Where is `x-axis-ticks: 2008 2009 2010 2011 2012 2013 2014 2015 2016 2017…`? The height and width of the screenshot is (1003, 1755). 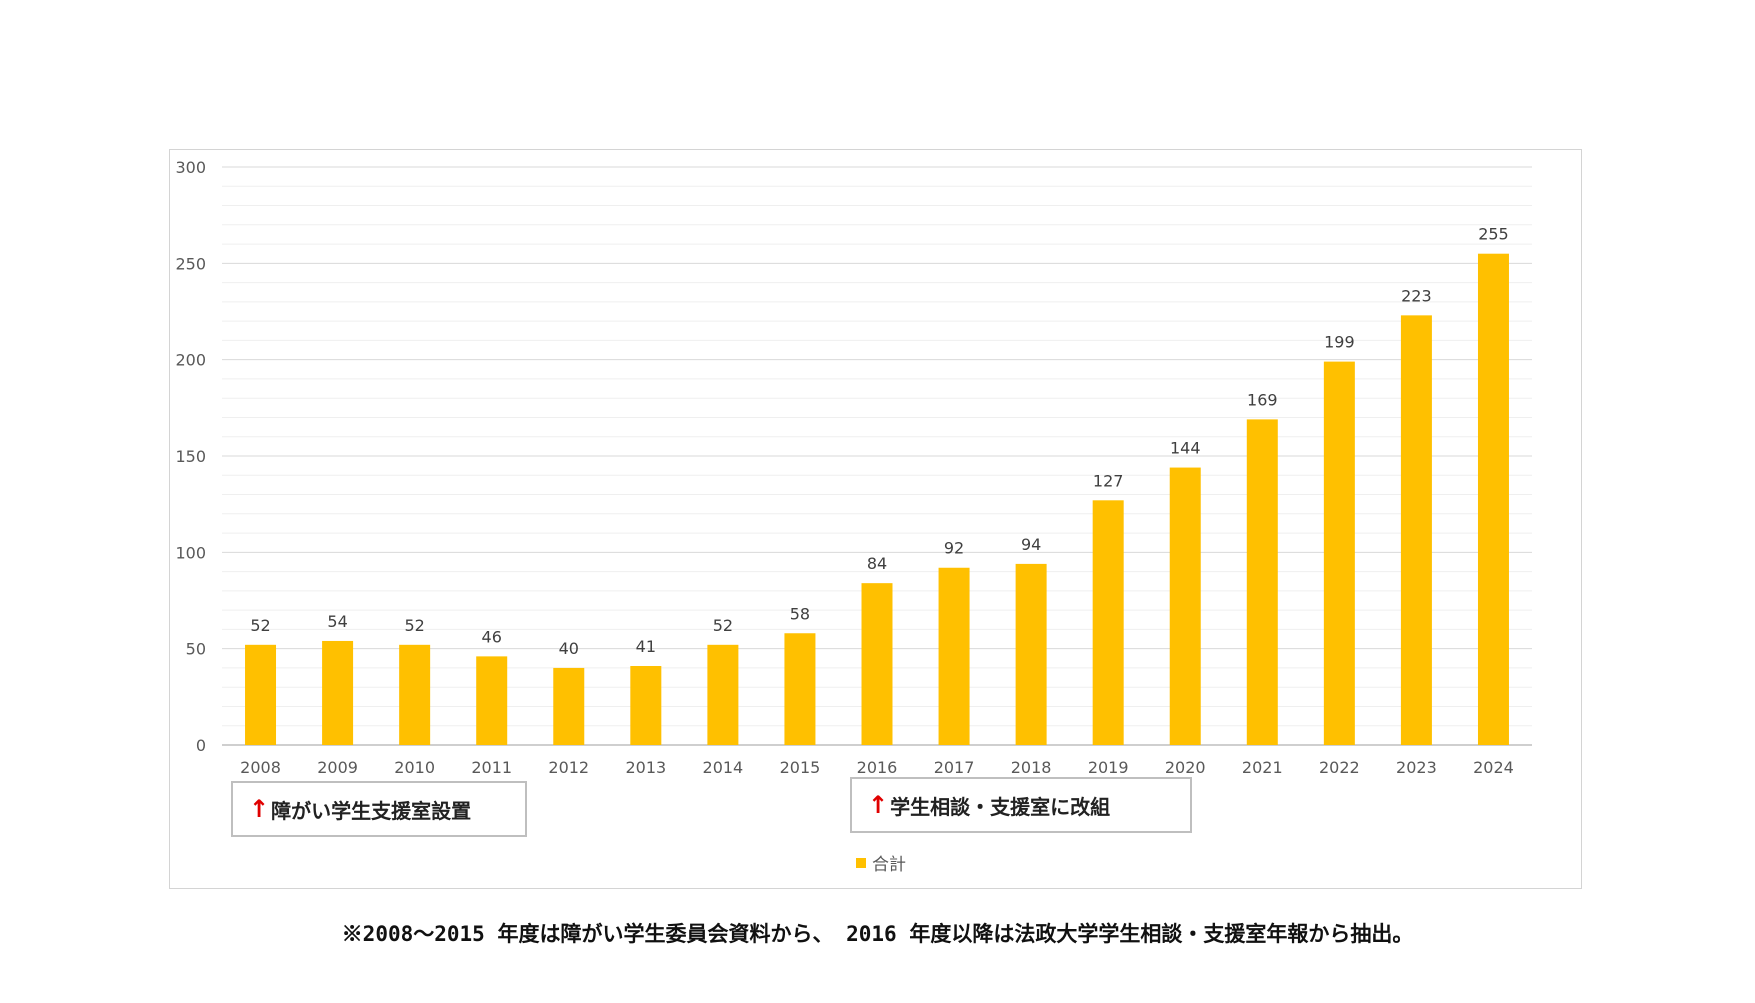 x-axis-ticks: 2008 2009 2010 2011 2012 2013 2014 2015 2016 2017… is located at coordinates (877, 767).